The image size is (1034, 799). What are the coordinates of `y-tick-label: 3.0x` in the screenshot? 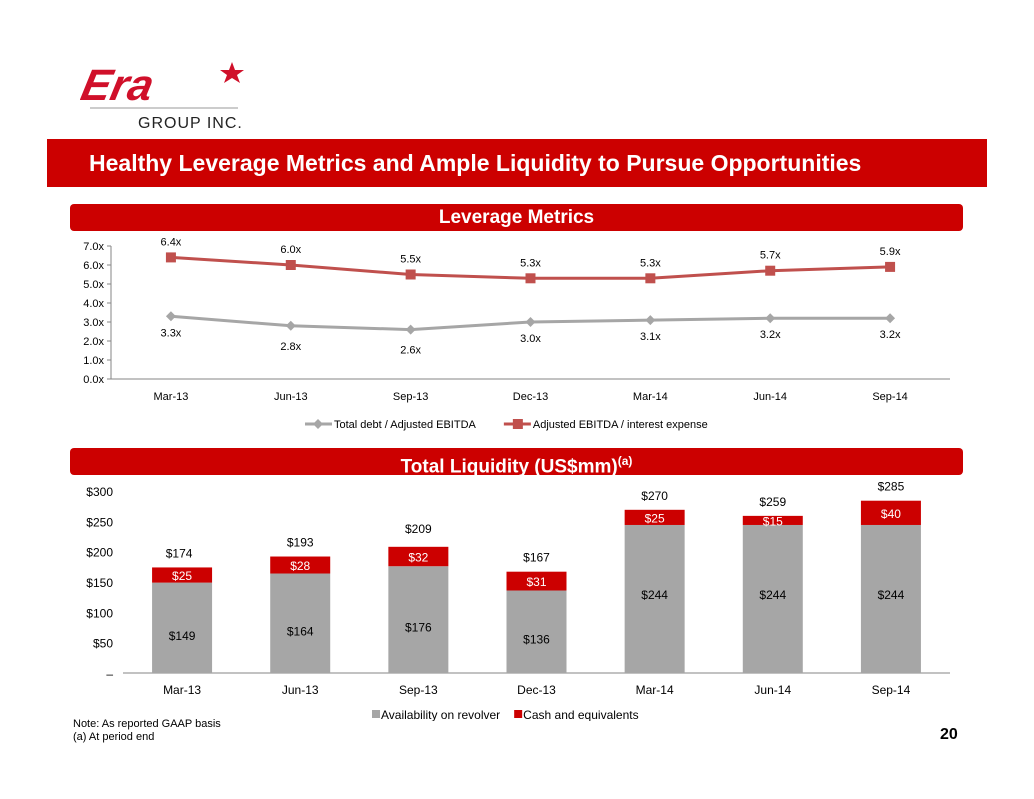 It's located at (93, 323).